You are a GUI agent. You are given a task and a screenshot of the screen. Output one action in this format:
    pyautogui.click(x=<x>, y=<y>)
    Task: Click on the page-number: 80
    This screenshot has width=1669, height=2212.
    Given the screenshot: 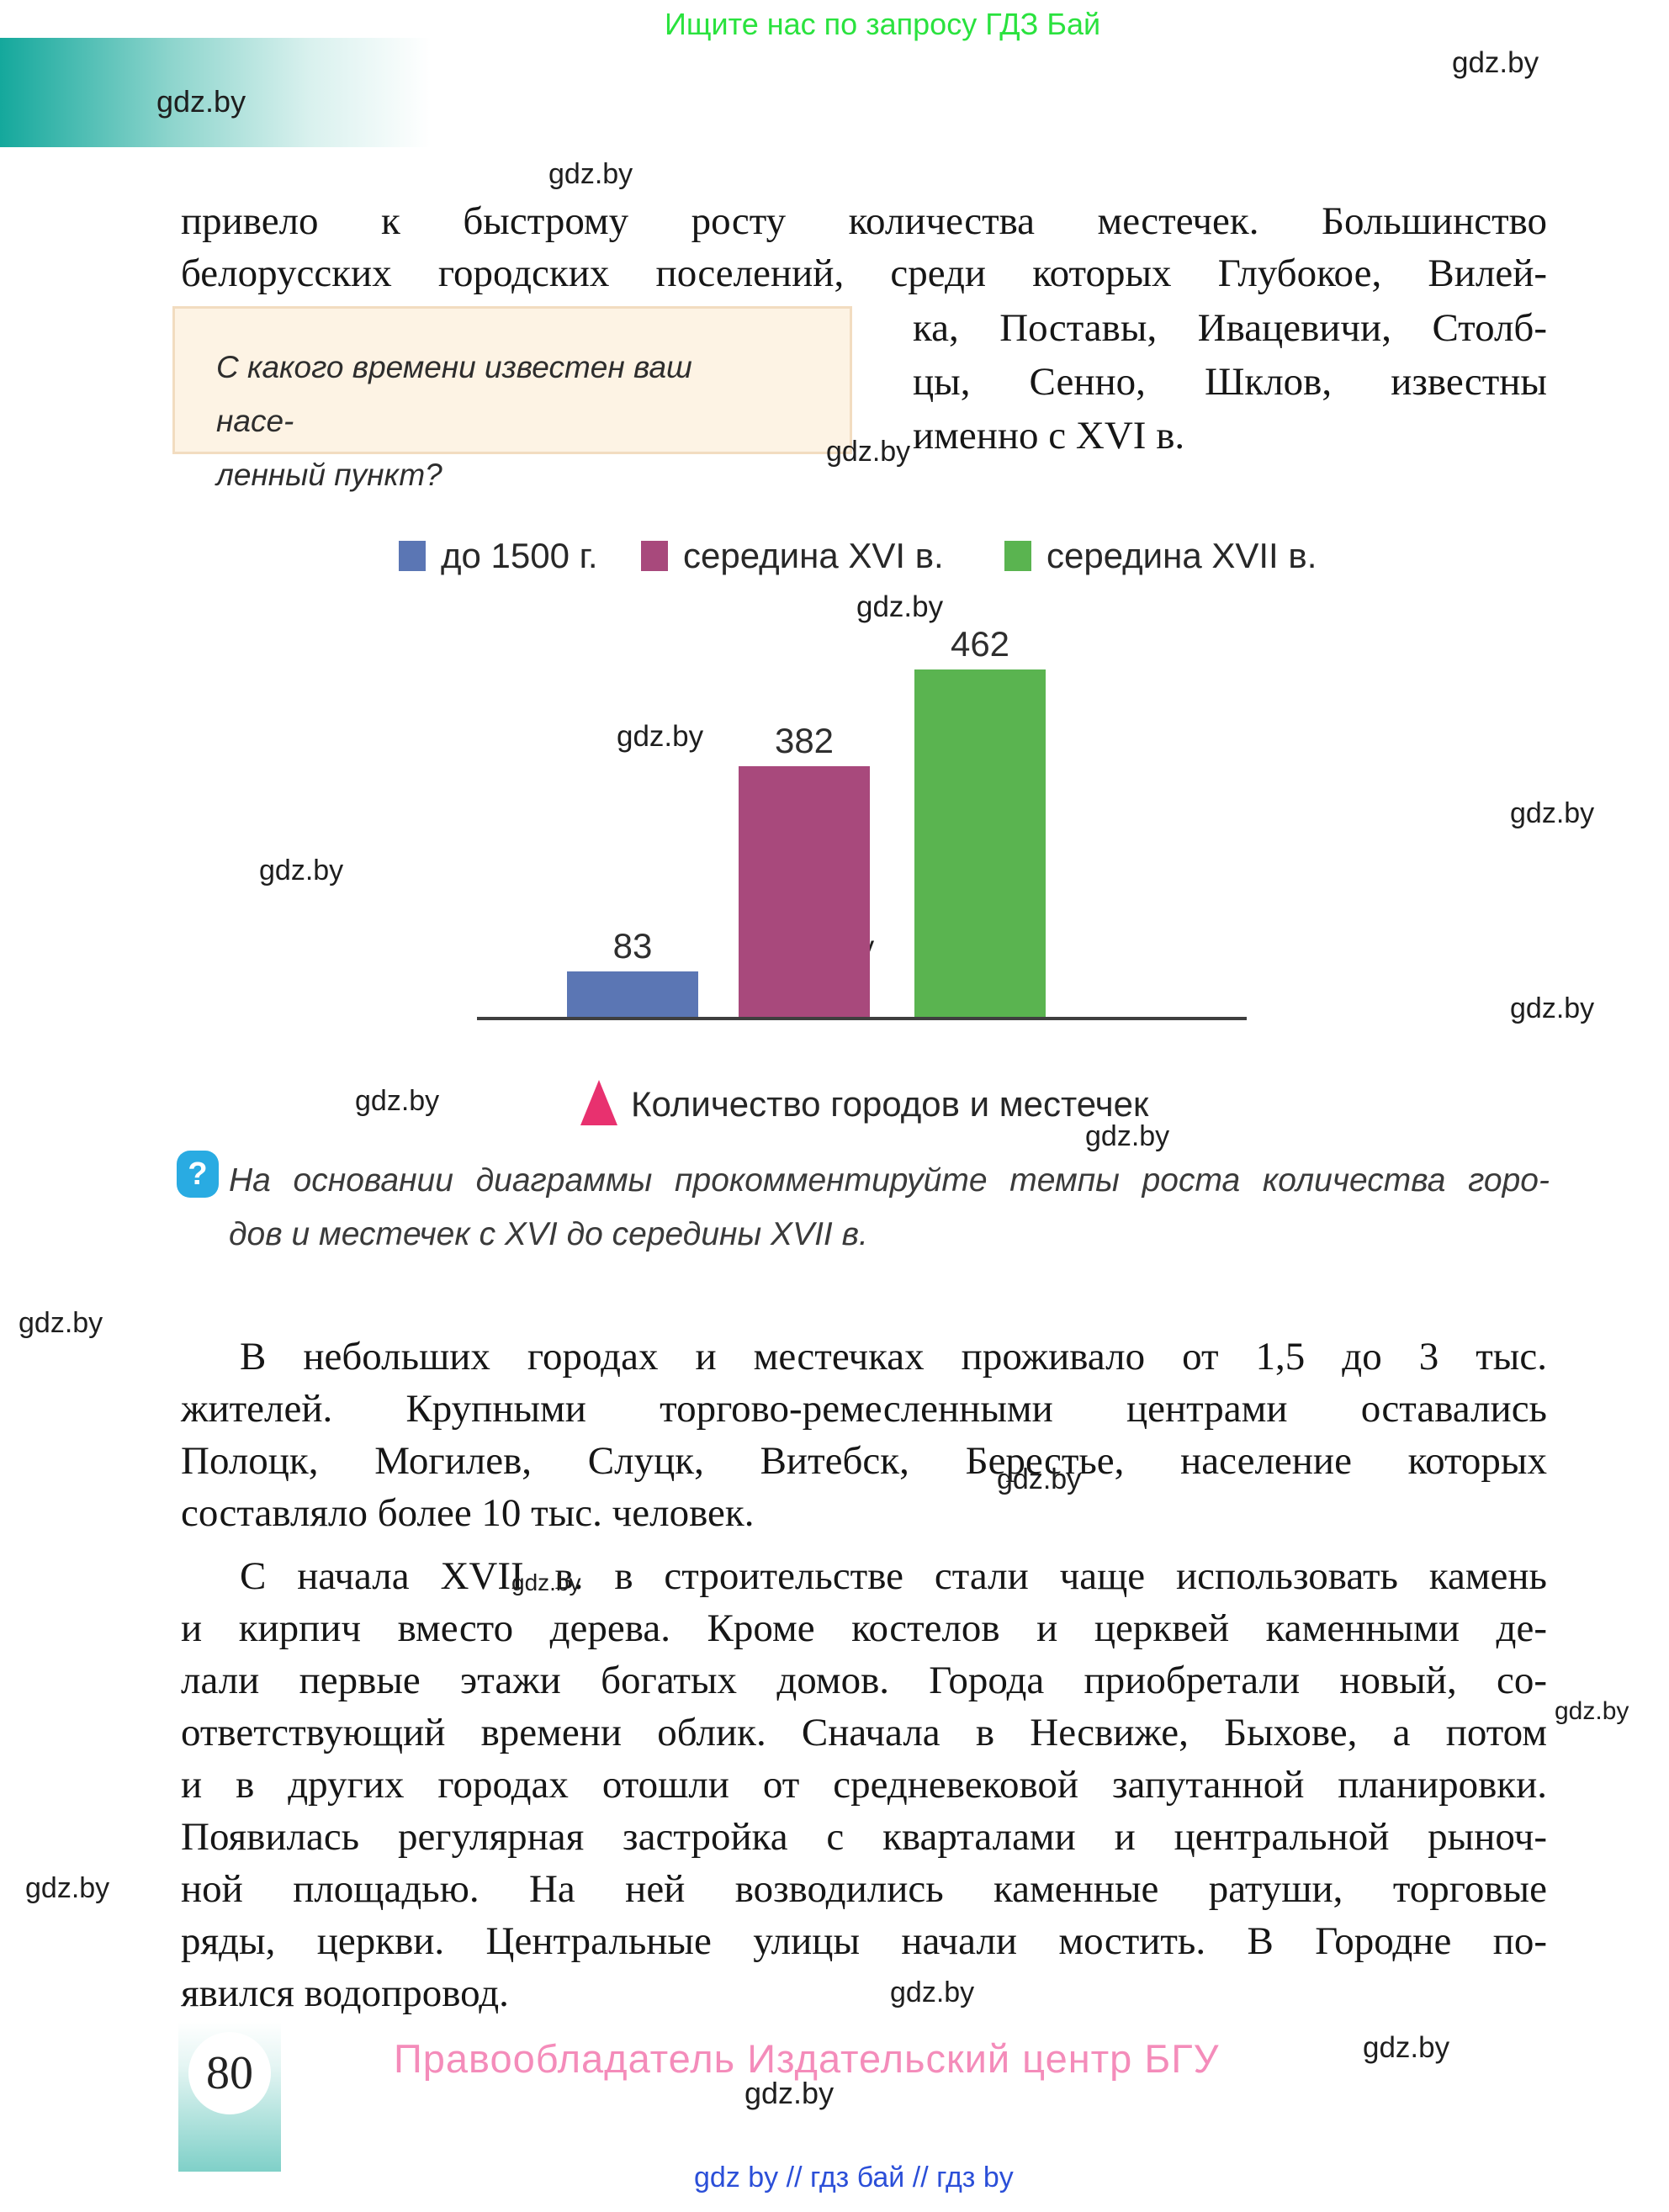 What is the action you would take?
    pyautogui.click(x=229, y=2073)
    